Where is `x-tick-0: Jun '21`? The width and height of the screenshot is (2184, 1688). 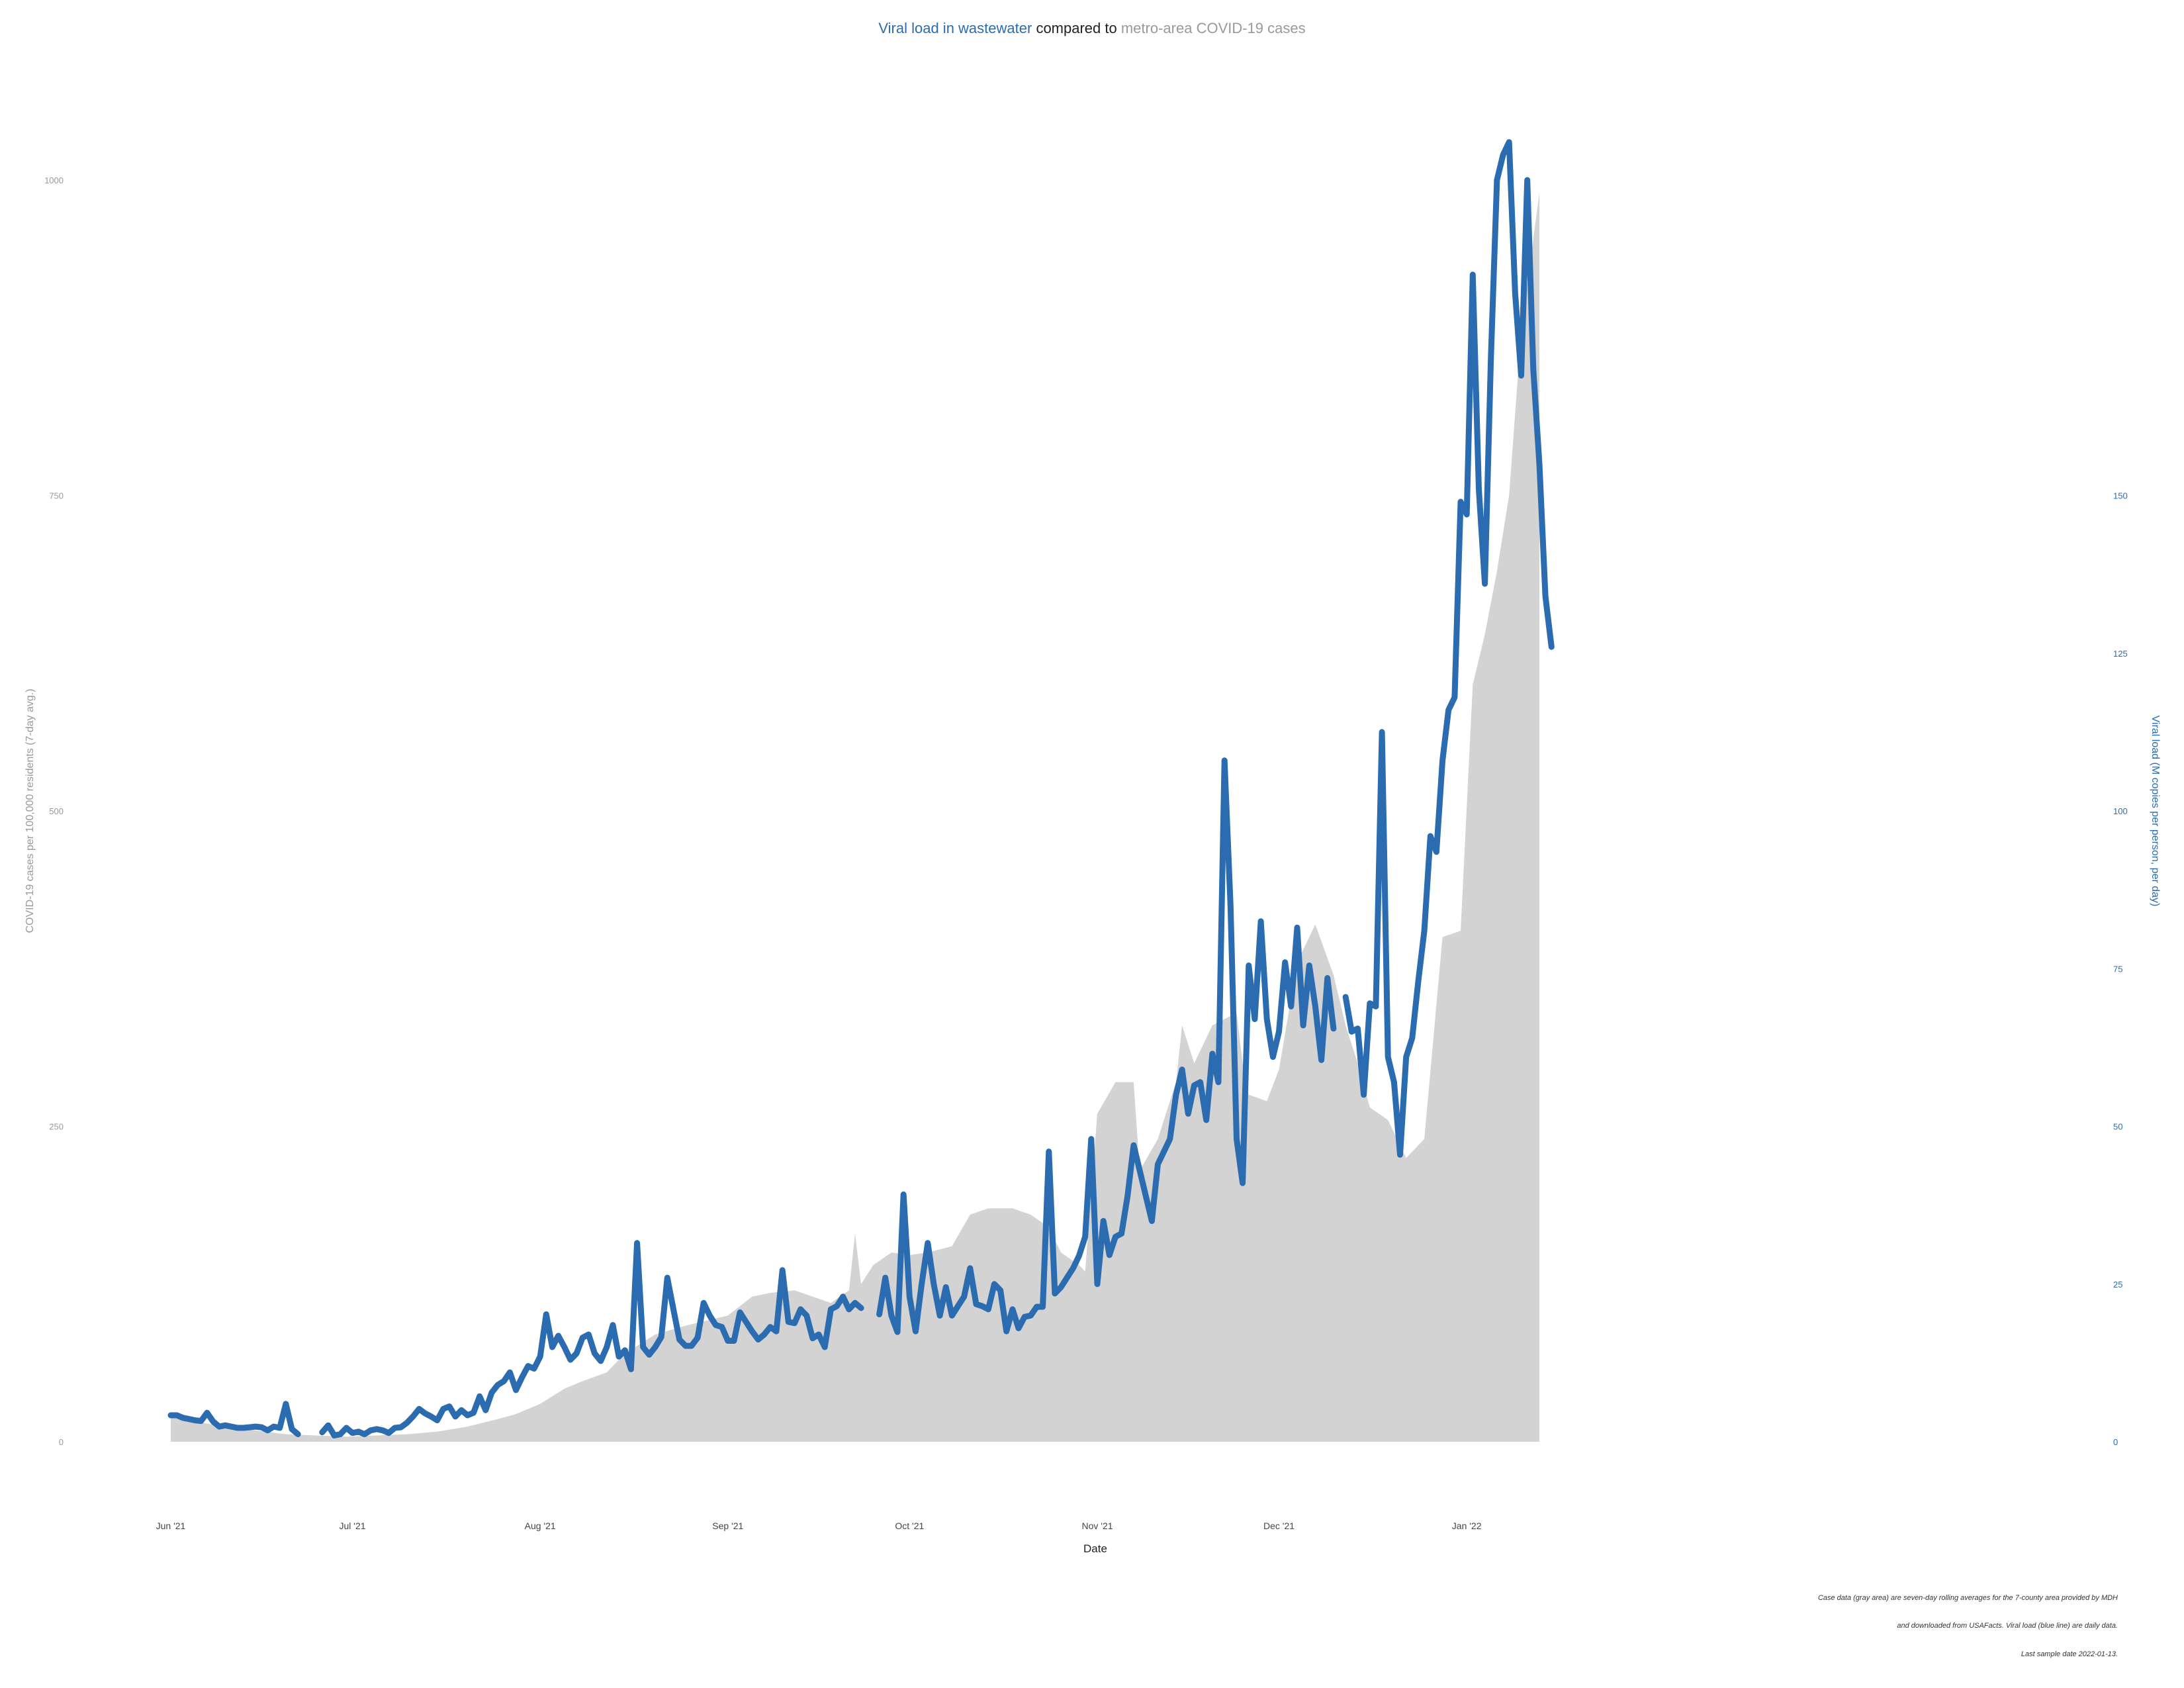 x-tick-0: Jun '21 is located at coordinates (171, 1526).